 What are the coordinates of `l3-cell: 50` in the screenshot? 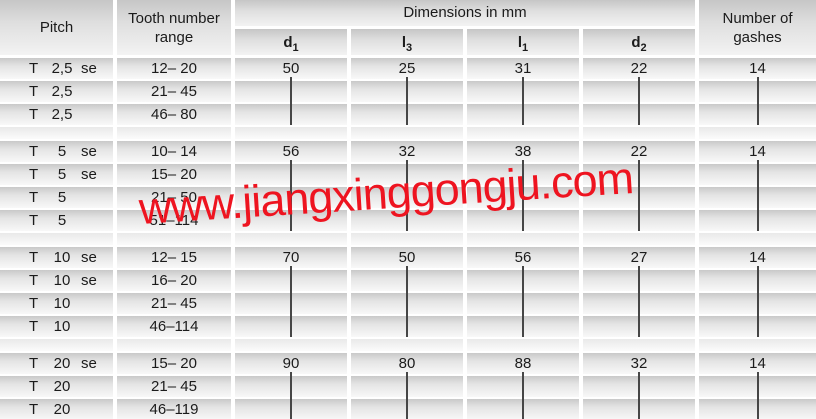 It's located at (407, 257).